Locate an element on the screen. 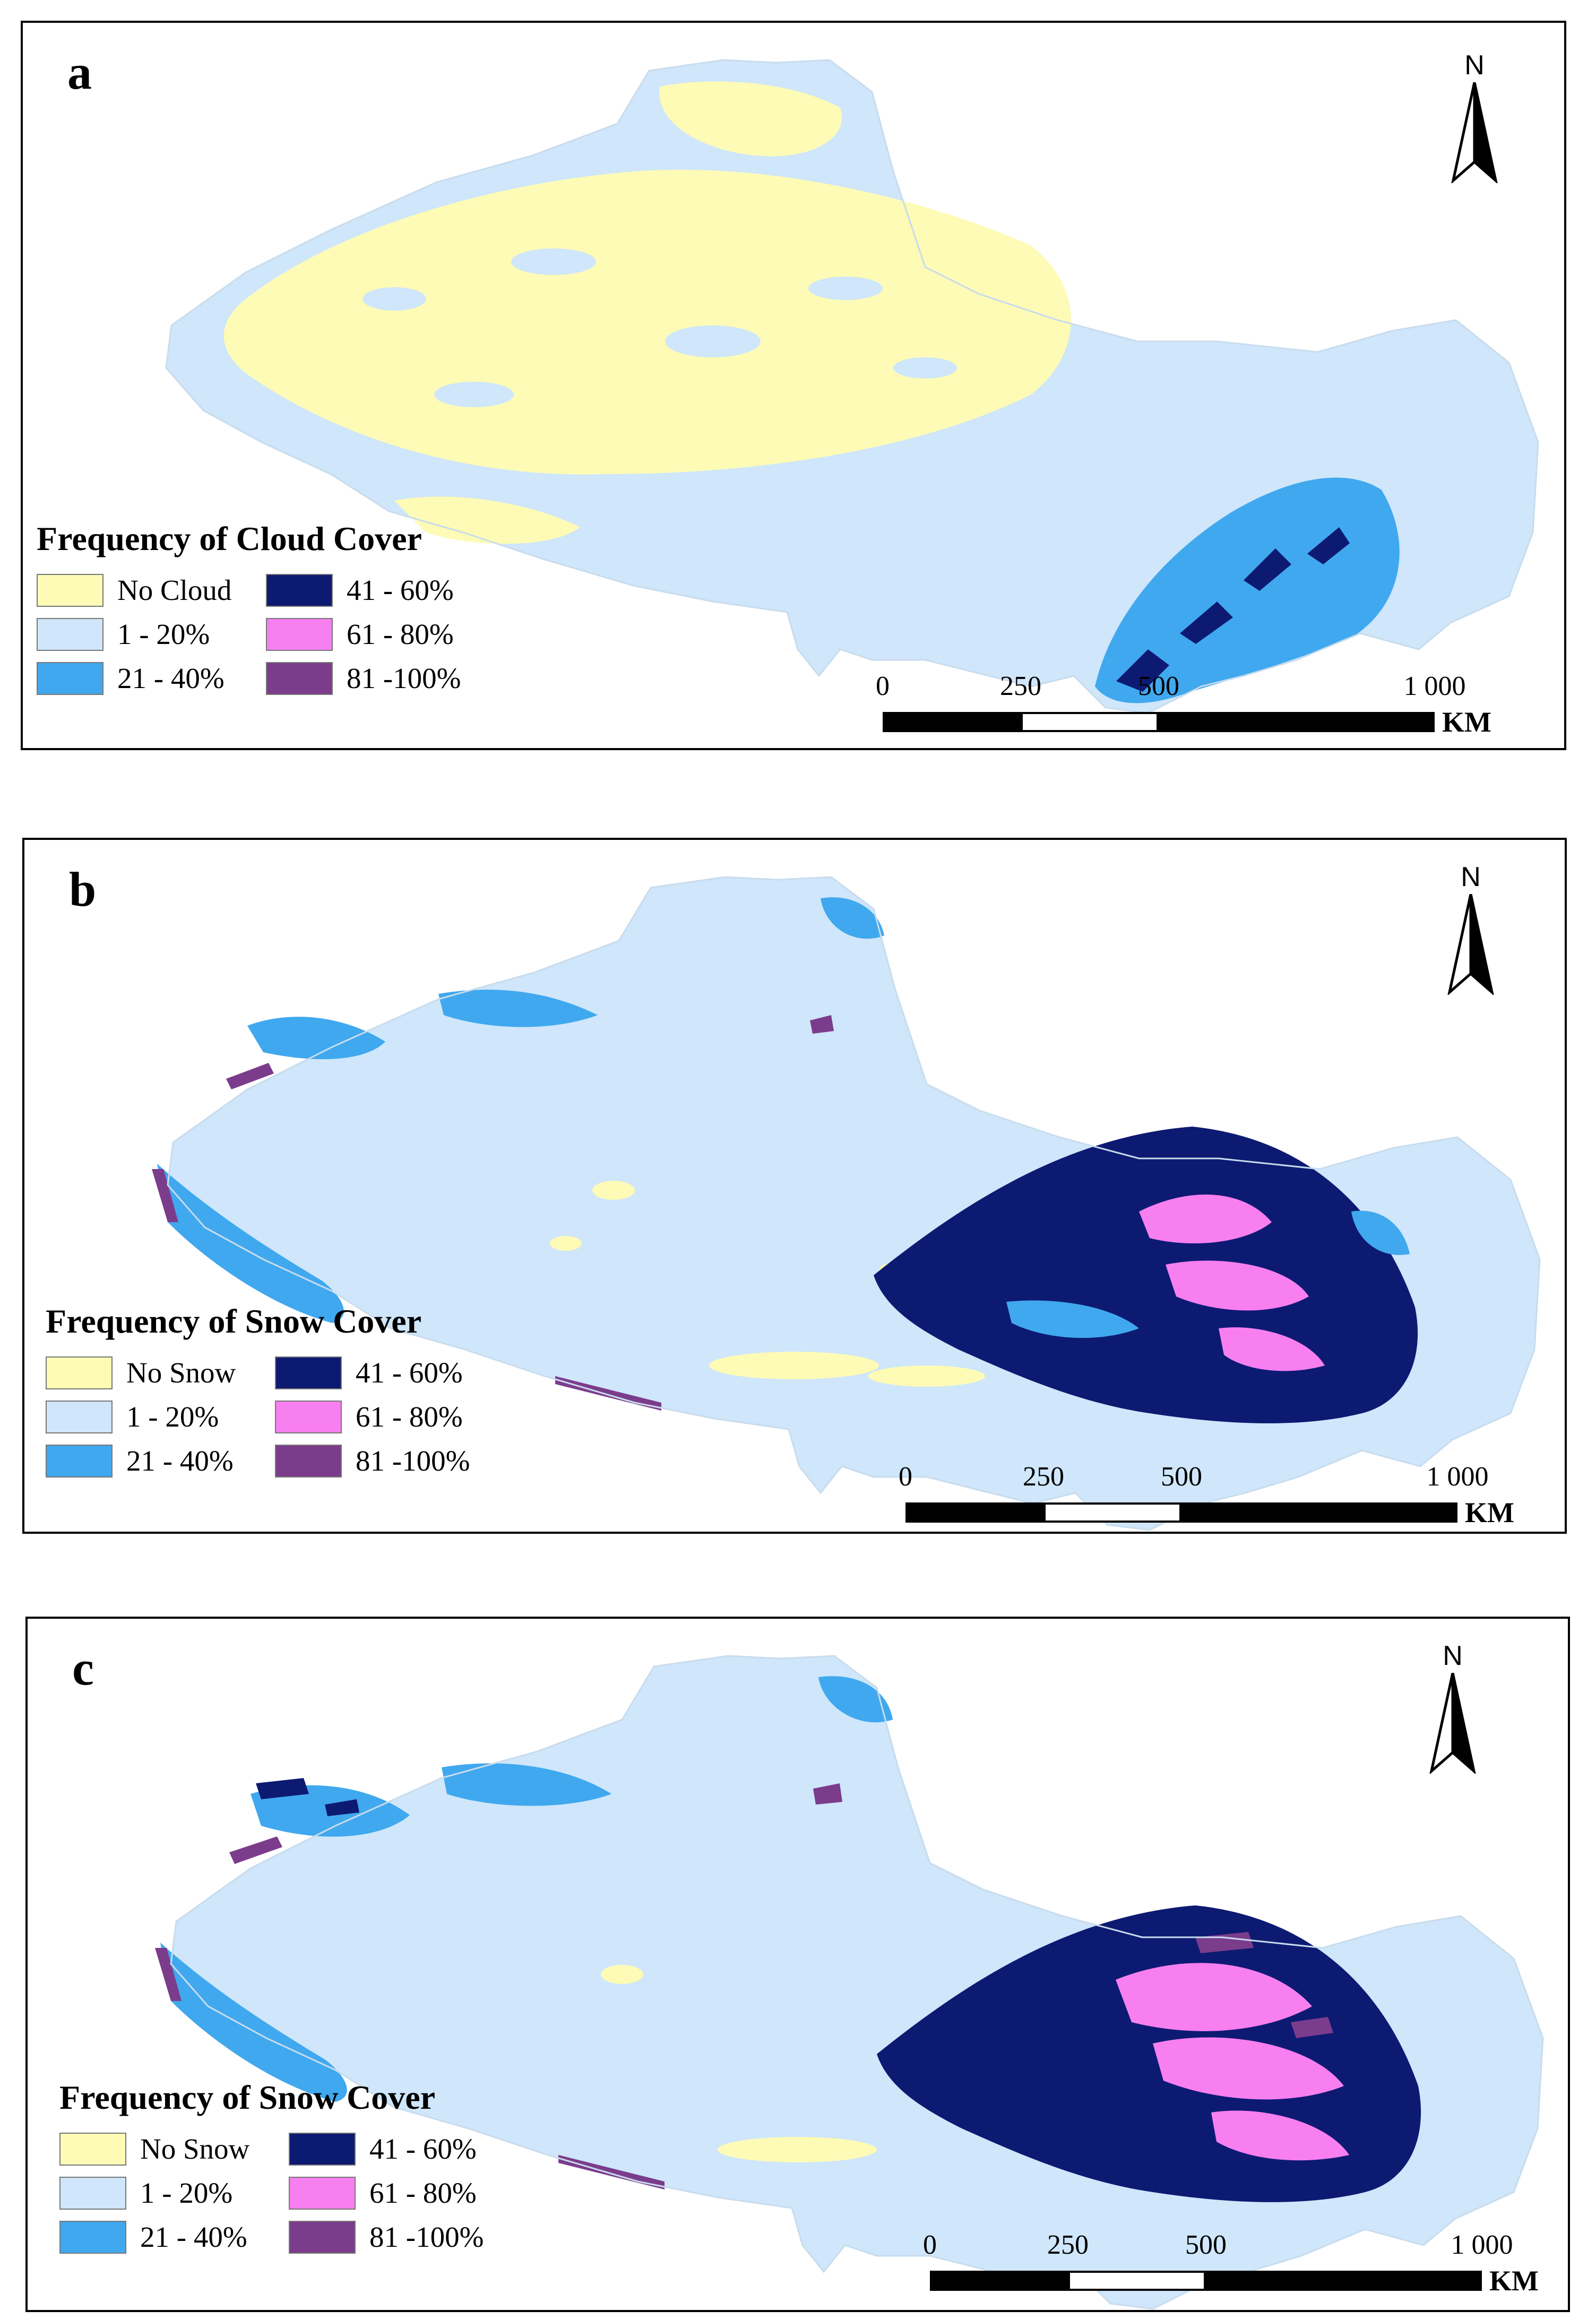 This screenshot has height=2319, width=1596. legend-label: No Cloud is located at coordinates (174, 590).